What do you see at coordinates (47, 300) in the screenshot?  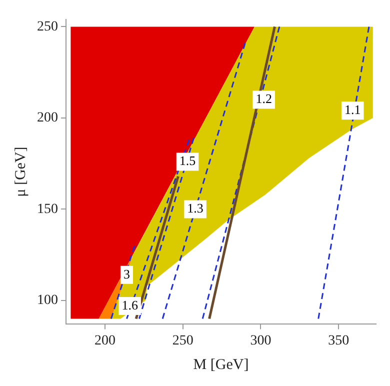 I see `y-tick-label: 100` at bounding box center [47, 300].